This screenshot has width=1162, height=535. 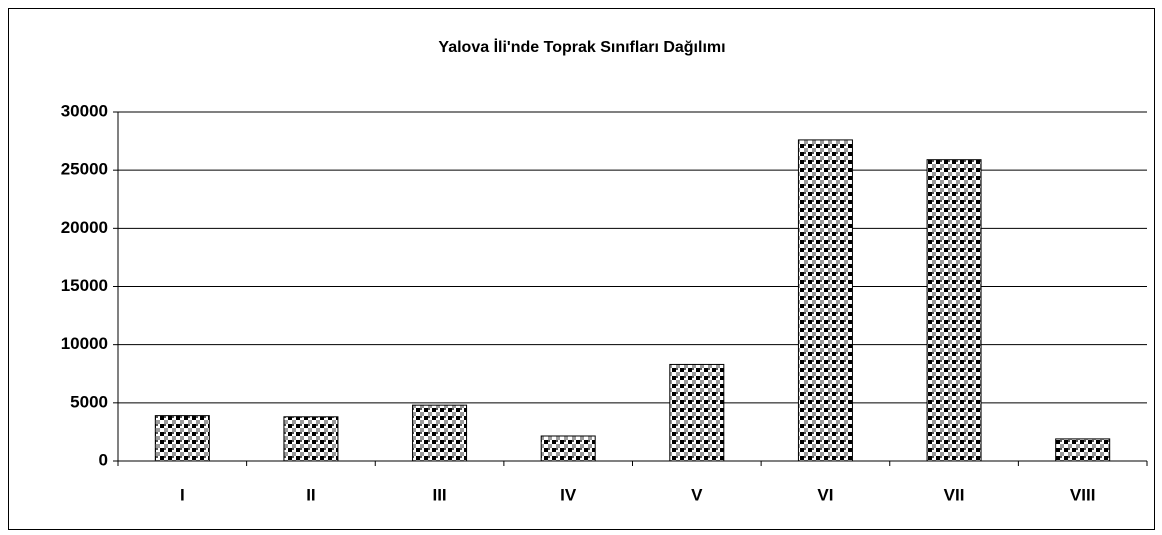 I want to click on y-tick-label: 20000, so click(x=84, y=227).